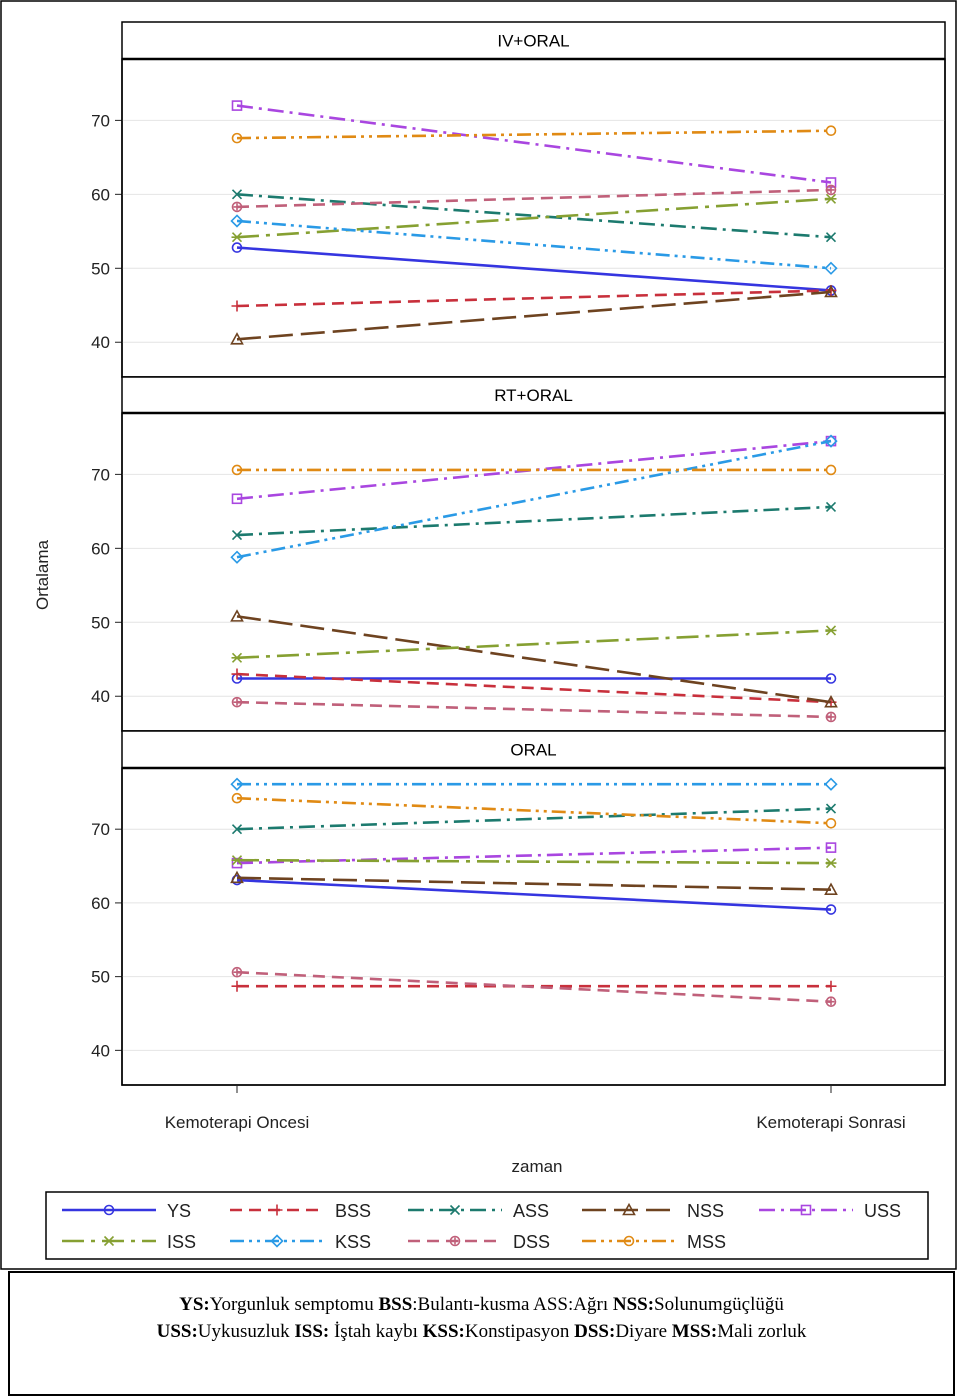 The image size is (961, 1399). I want to click on legend-box, so click(487, 1225).